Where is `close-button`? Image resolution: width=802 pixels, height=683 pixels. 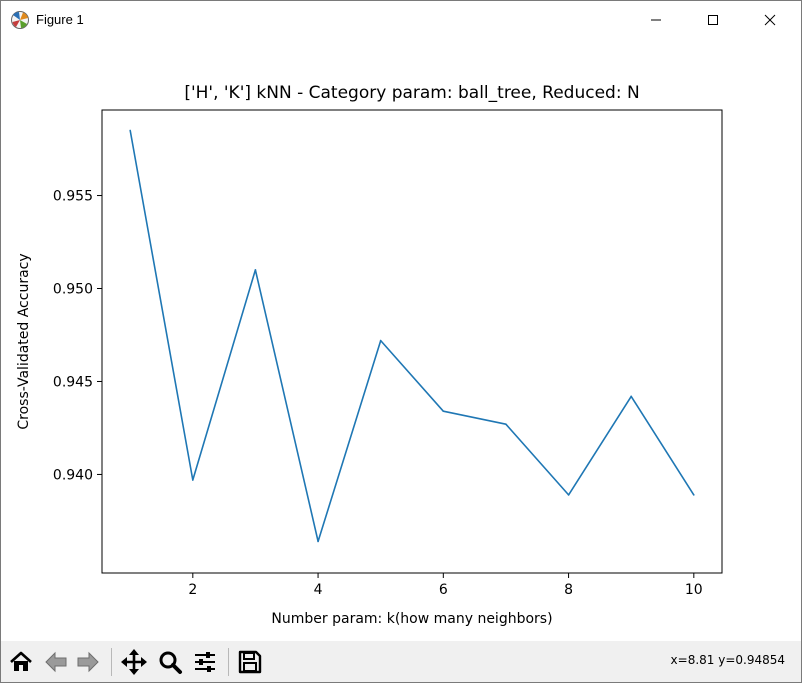 close-button is located at coordinates (770, 20).